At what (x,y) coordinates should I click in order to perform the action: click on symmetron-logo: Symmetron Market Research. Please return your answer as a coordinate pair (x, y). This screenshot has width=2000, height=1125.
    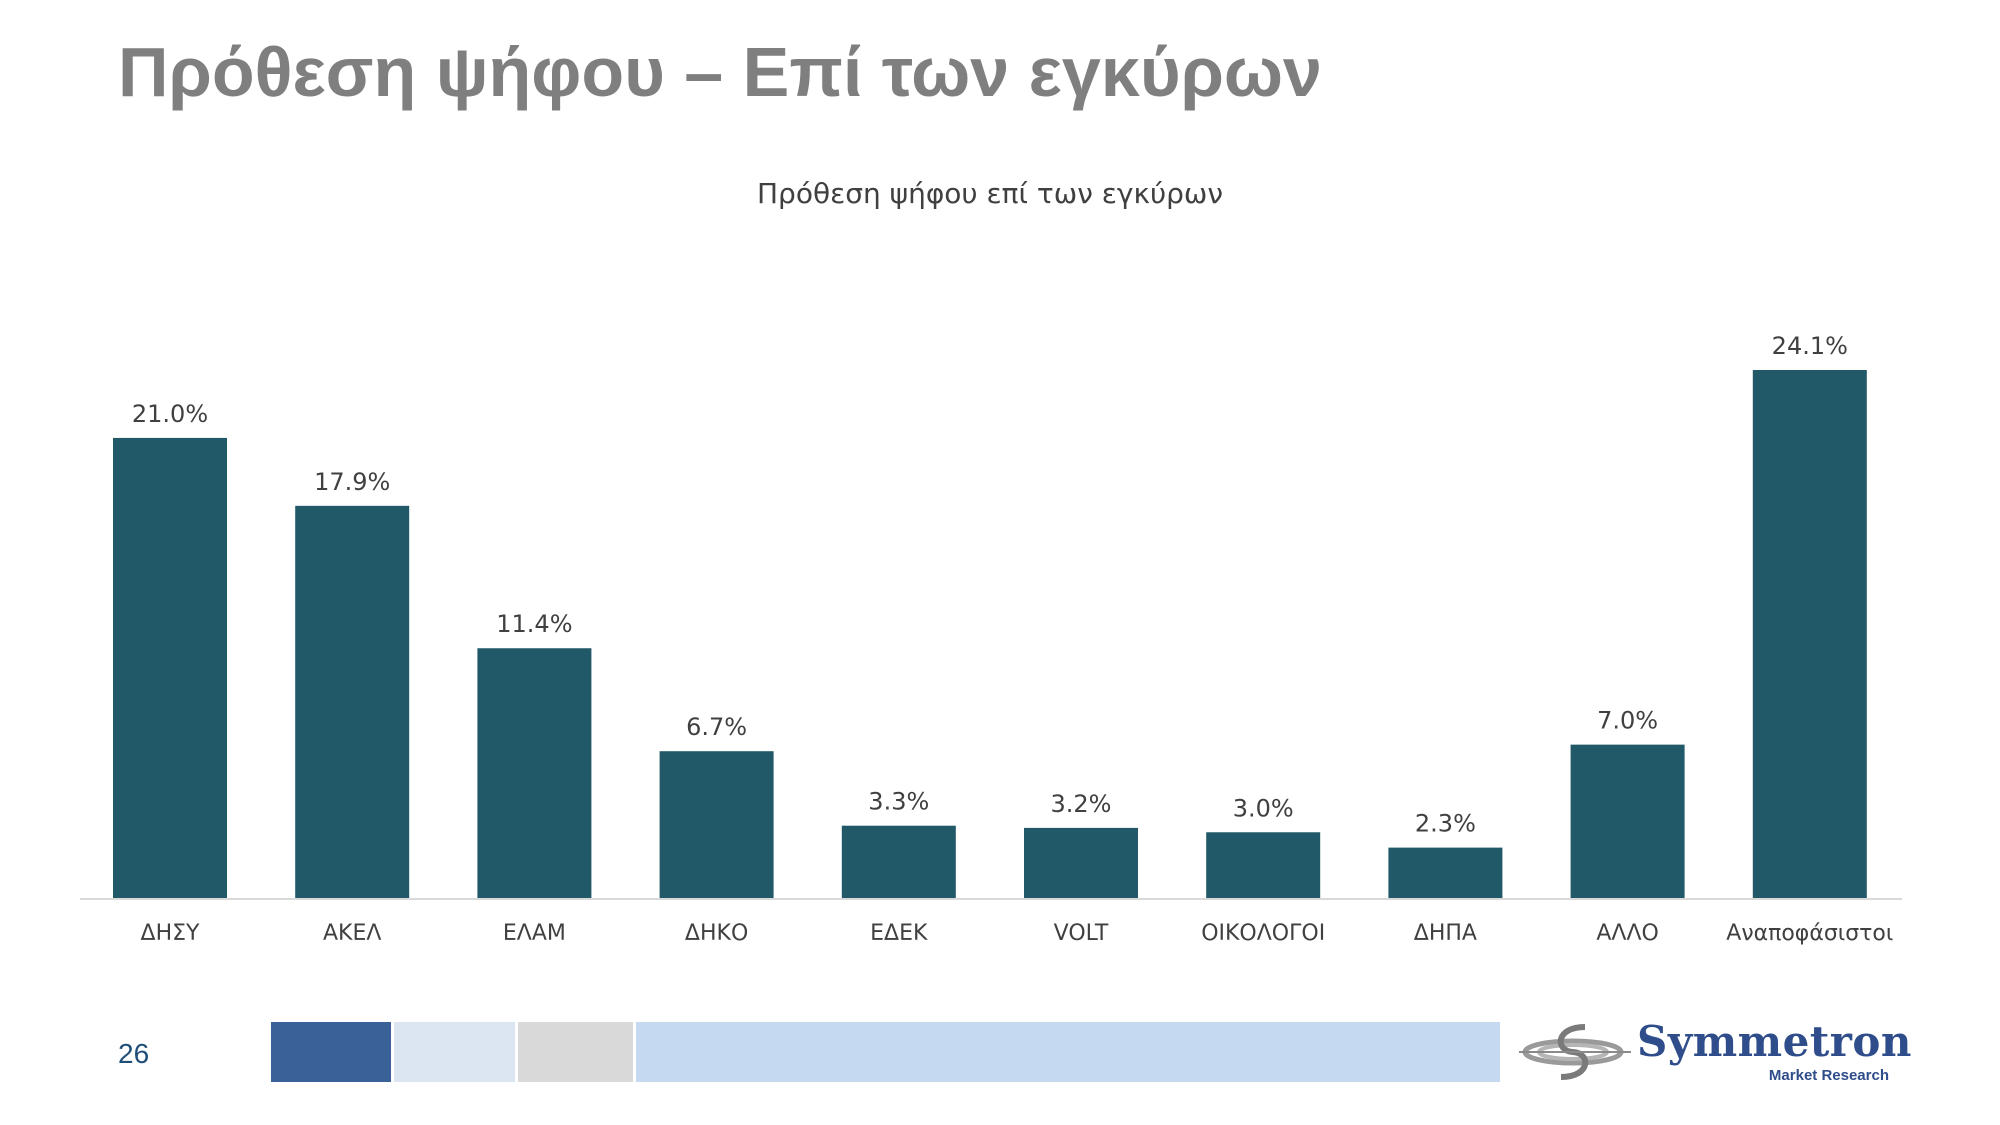
    Looking at the image, I should click on (1713, 1052).